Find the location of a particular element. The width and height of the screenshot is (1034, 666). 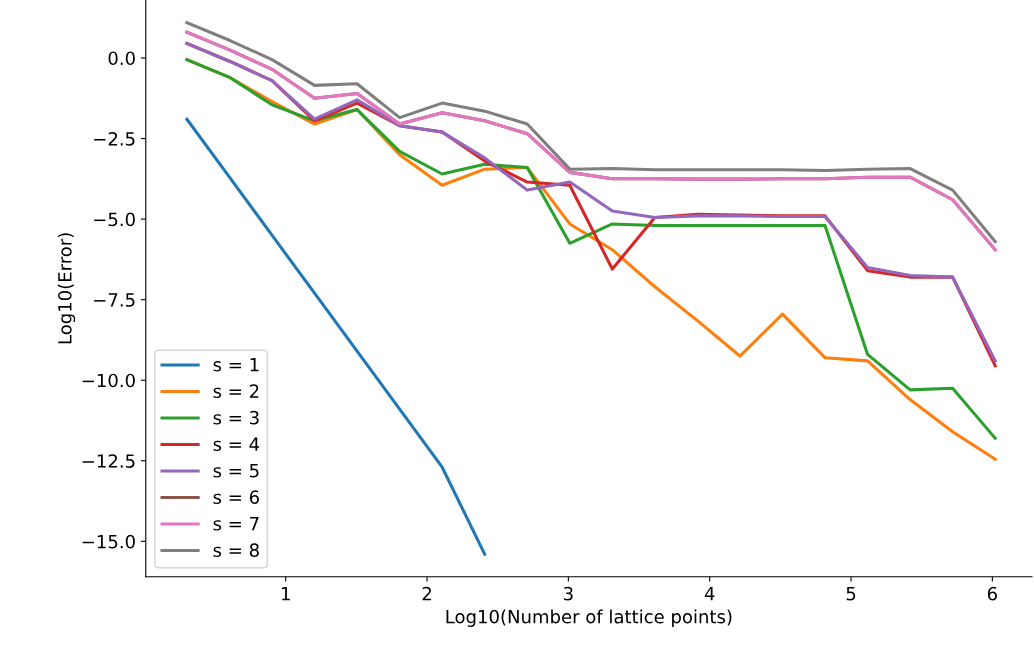

x-axis-title: Log10(Number of lattice points) is located at coordinates (589, 618).